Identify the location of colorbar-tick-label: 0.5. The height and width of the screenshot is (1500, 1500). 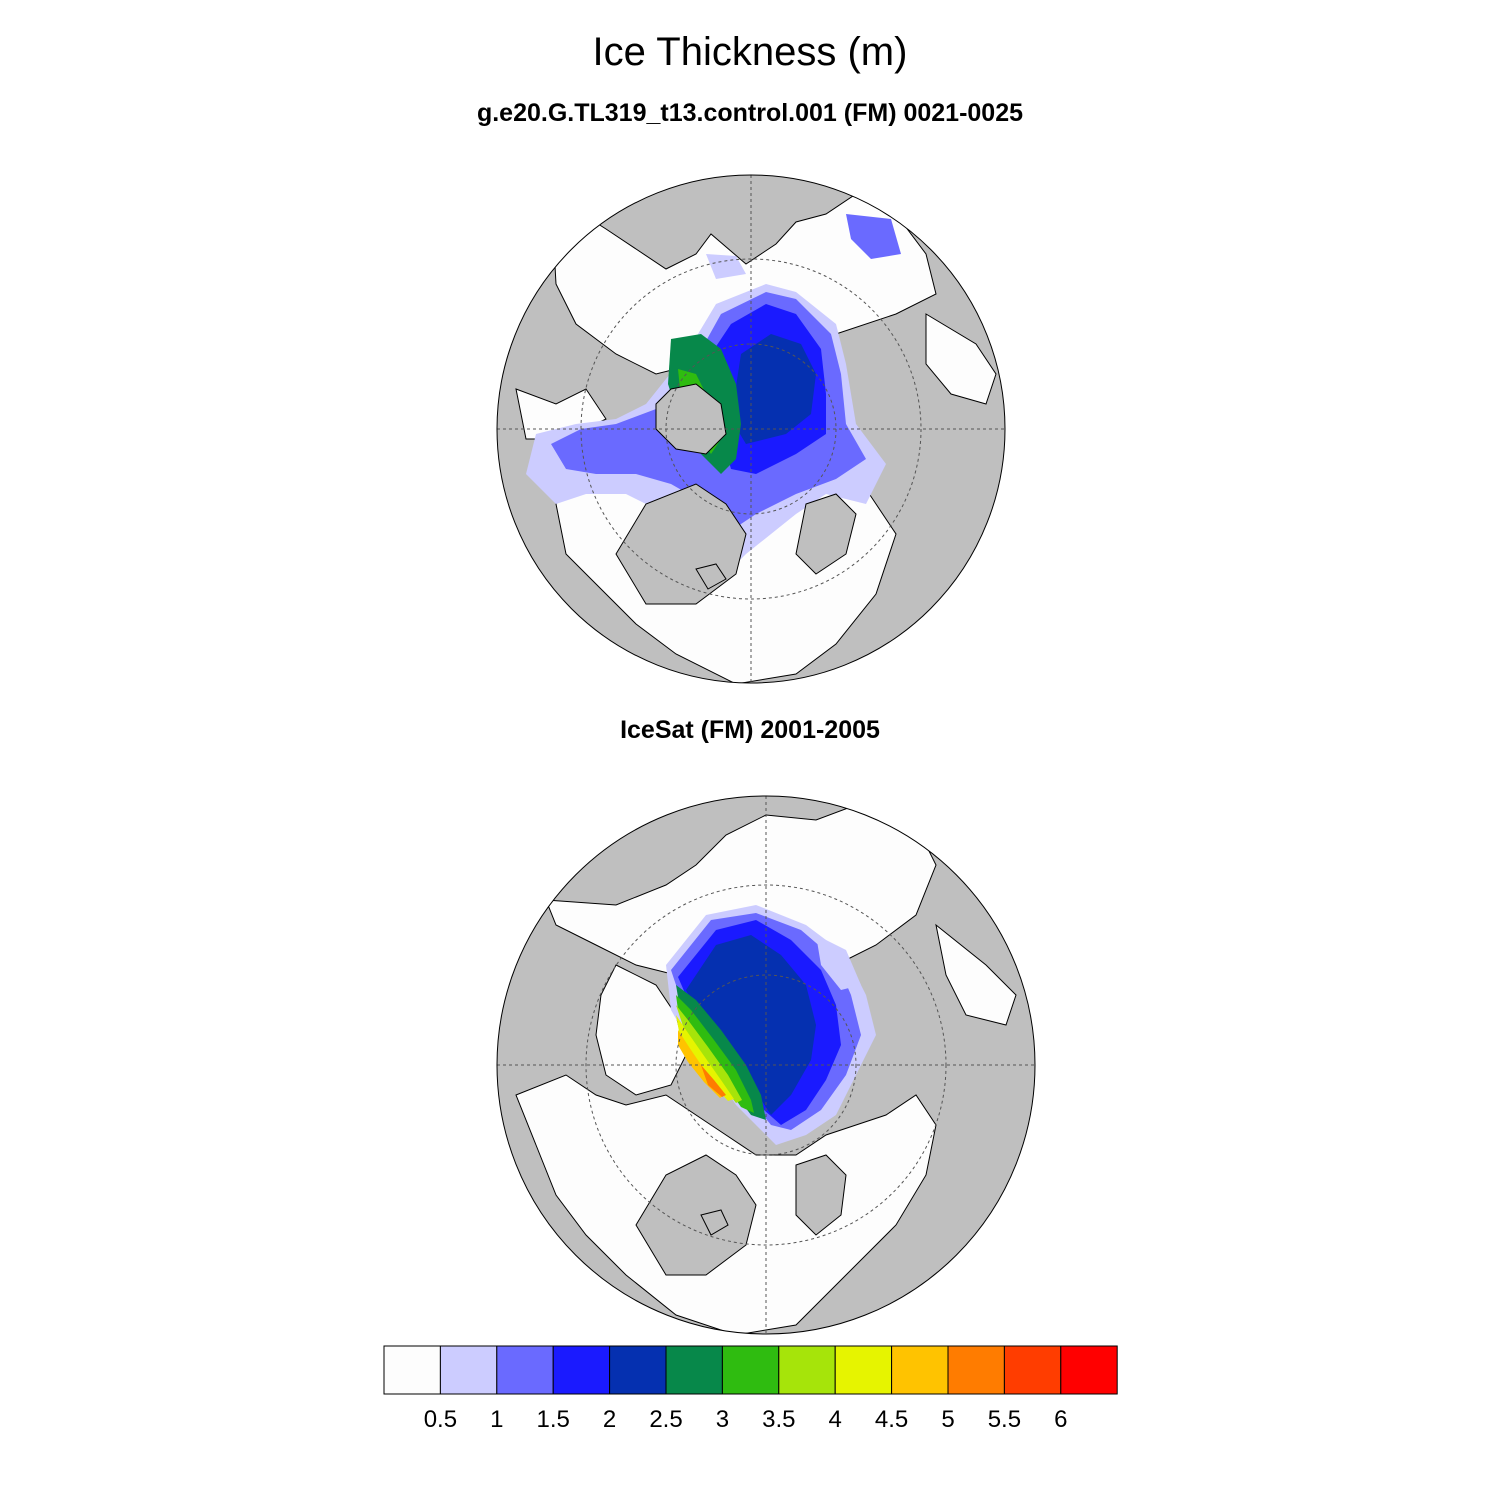
(440, 1419).